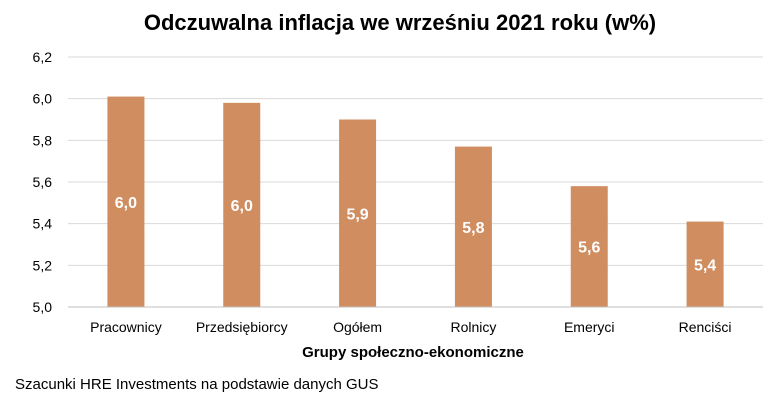 The width and height of the screenshot is (779, 402). Describe the element at coordinates (242, 327) in the screenshot. I see `x-tick-label: Przedsiębiorcy` at that location.